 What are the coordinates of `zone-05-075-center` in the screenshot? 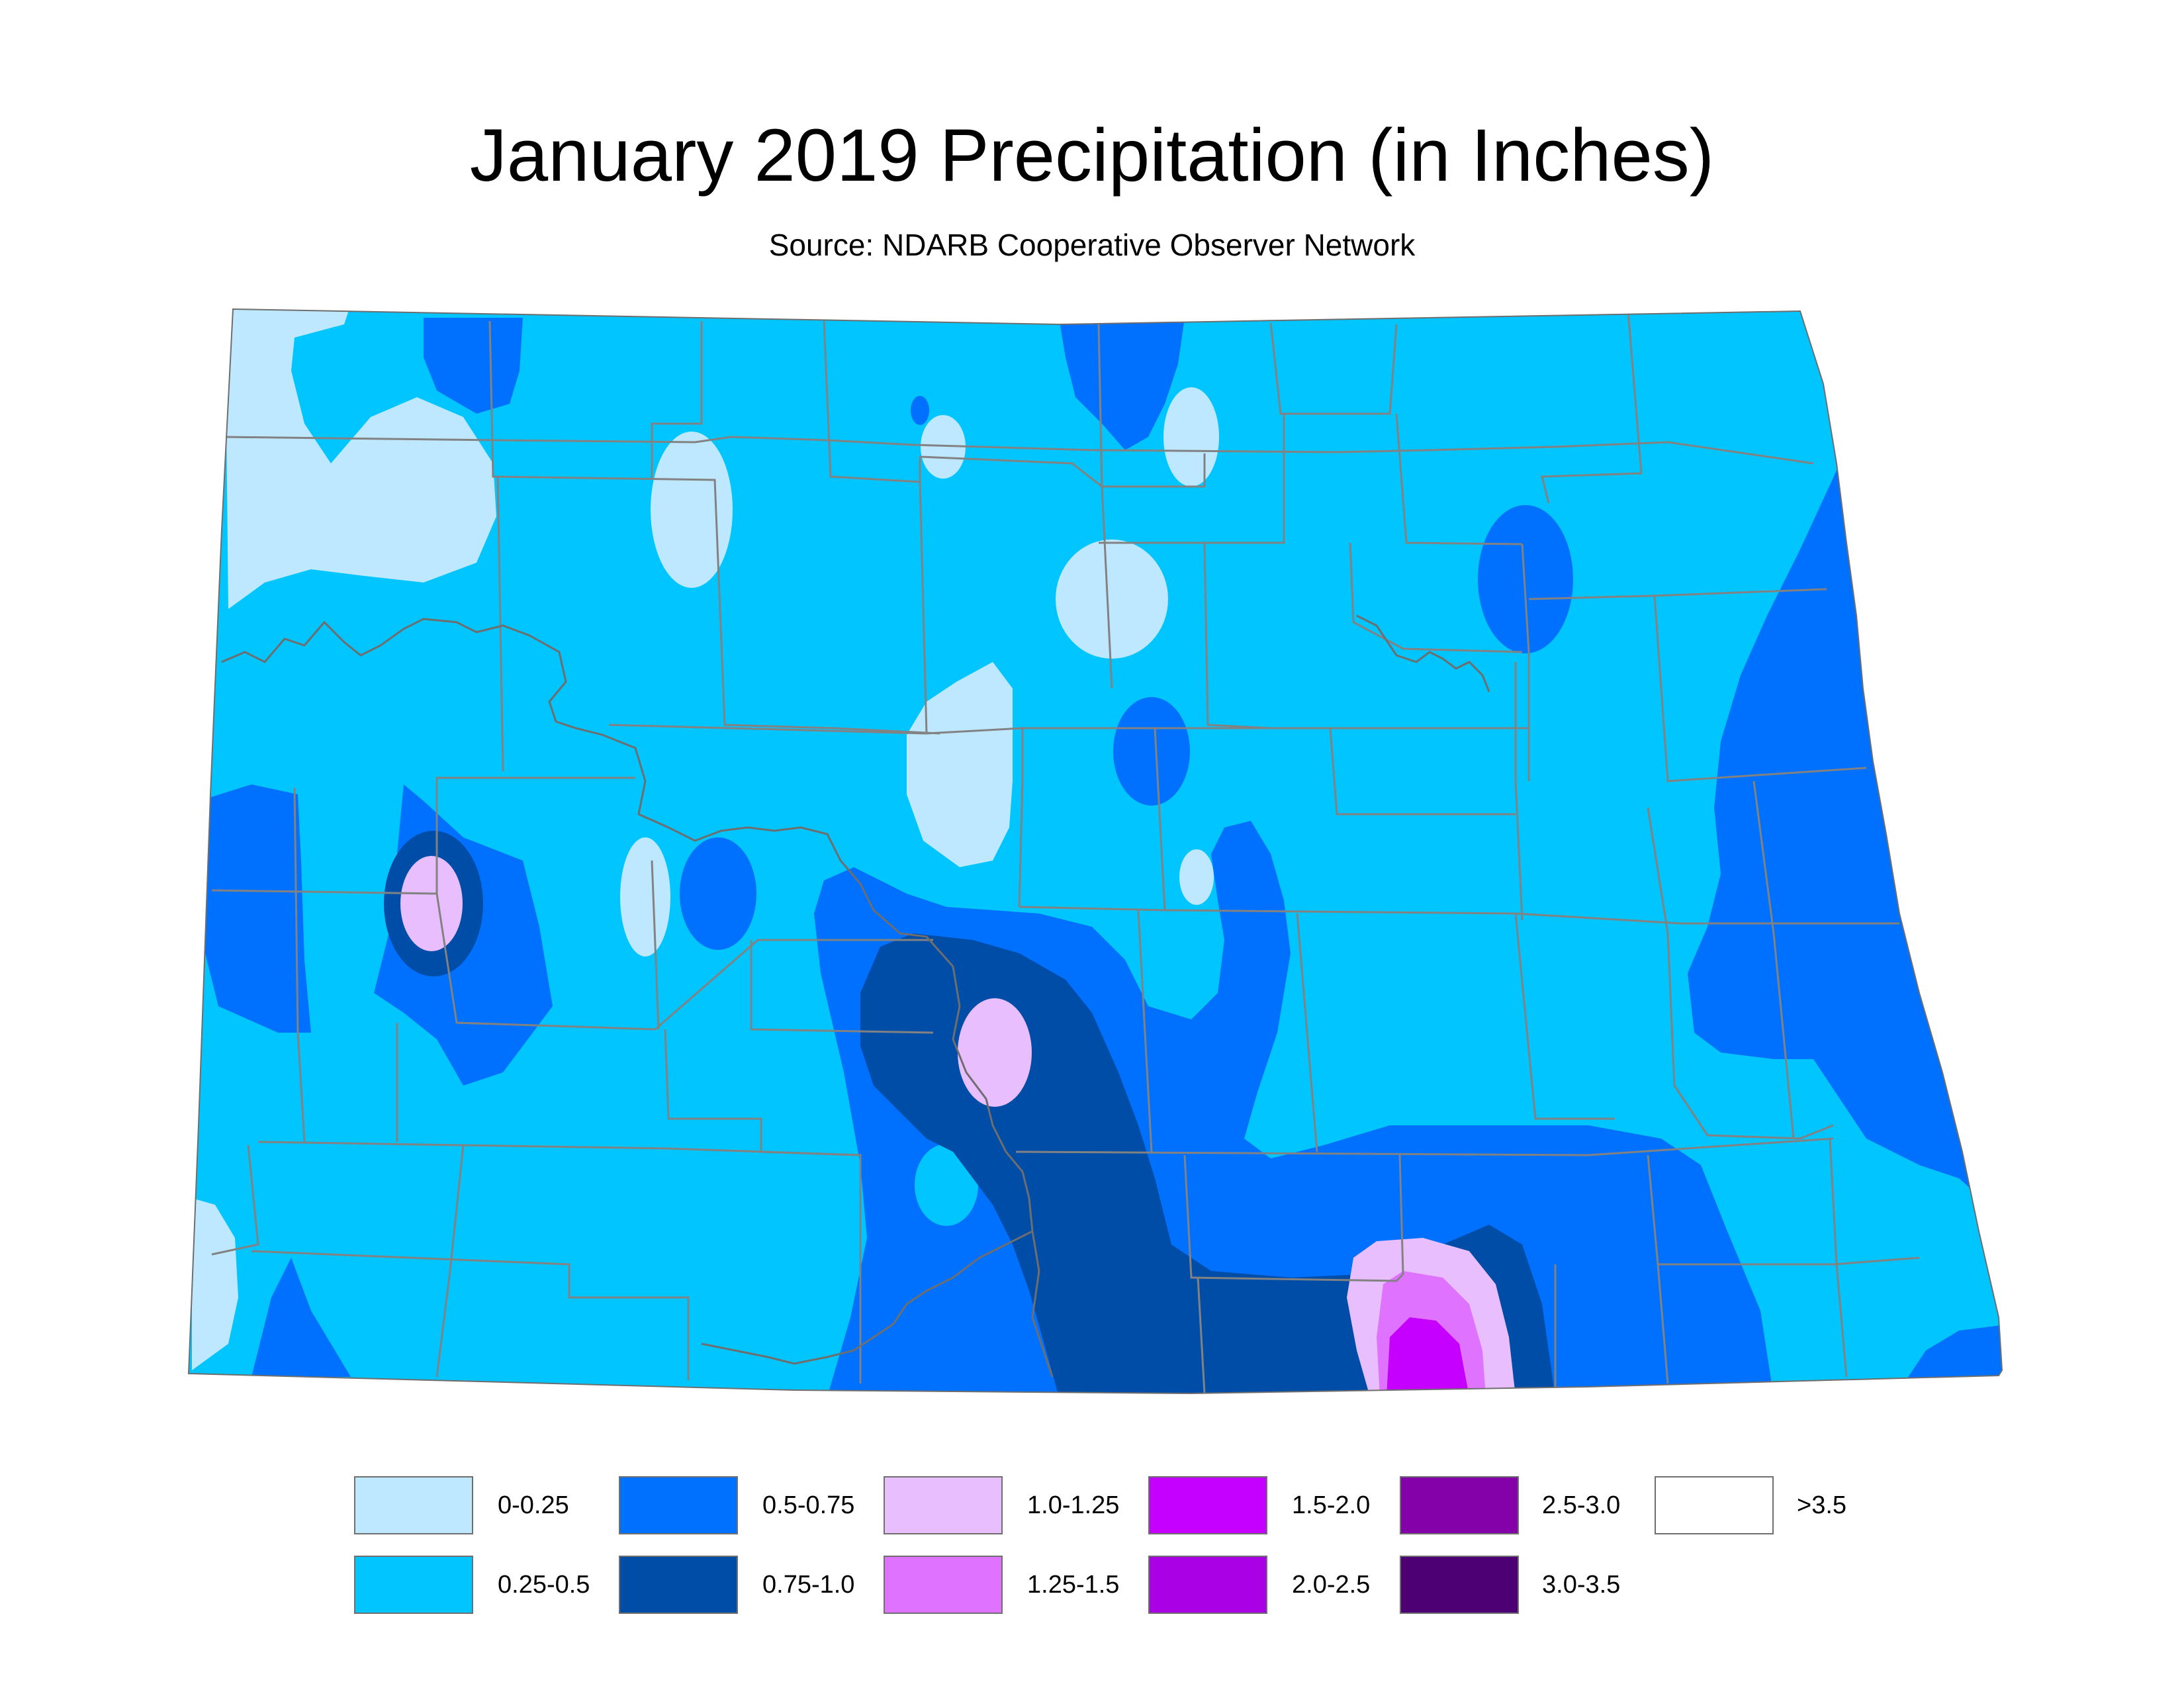 It's located at (1151, 751).